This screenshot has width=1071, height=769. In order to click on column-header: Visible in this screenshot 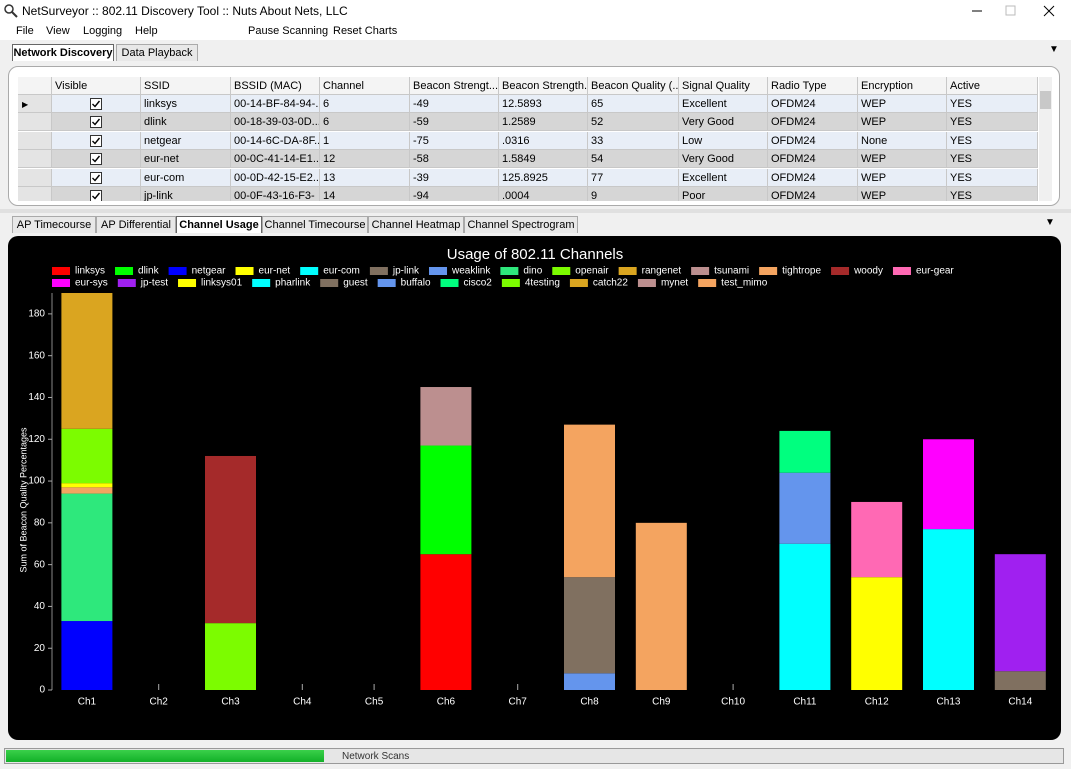, I will do `click(96, 86)`.